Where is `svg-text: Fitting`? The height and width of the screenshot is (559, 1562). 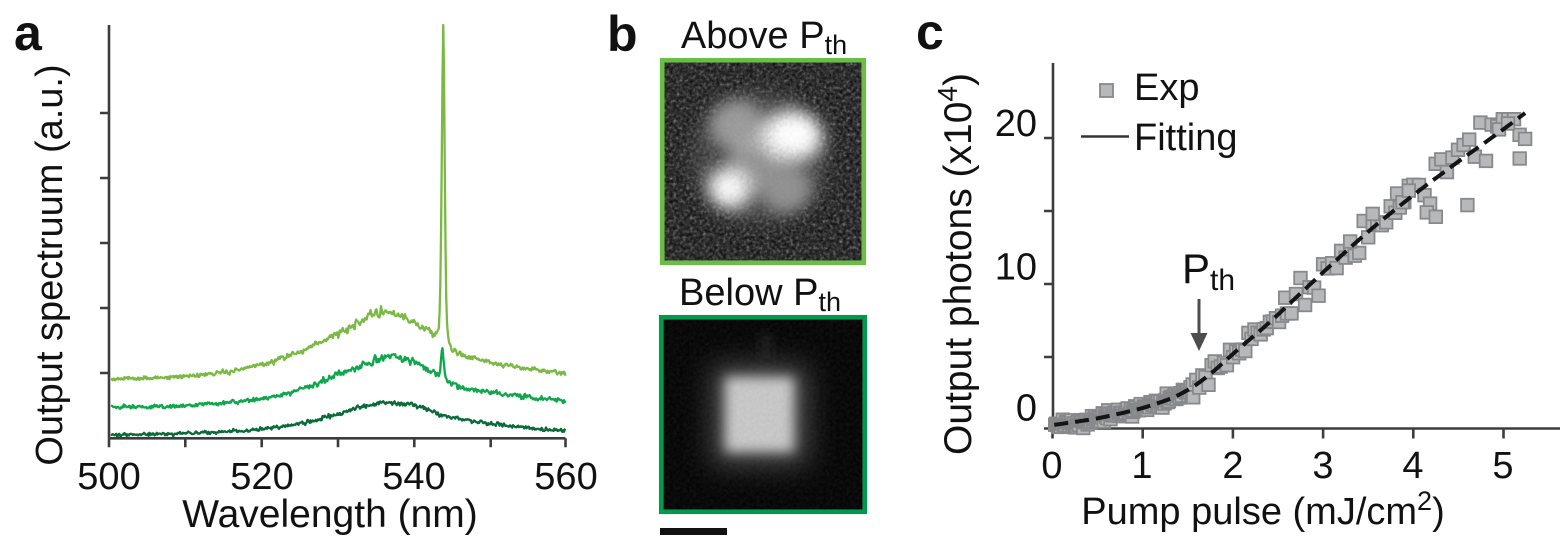
svg-text: Fitting is located at coordinates (1185, 138).